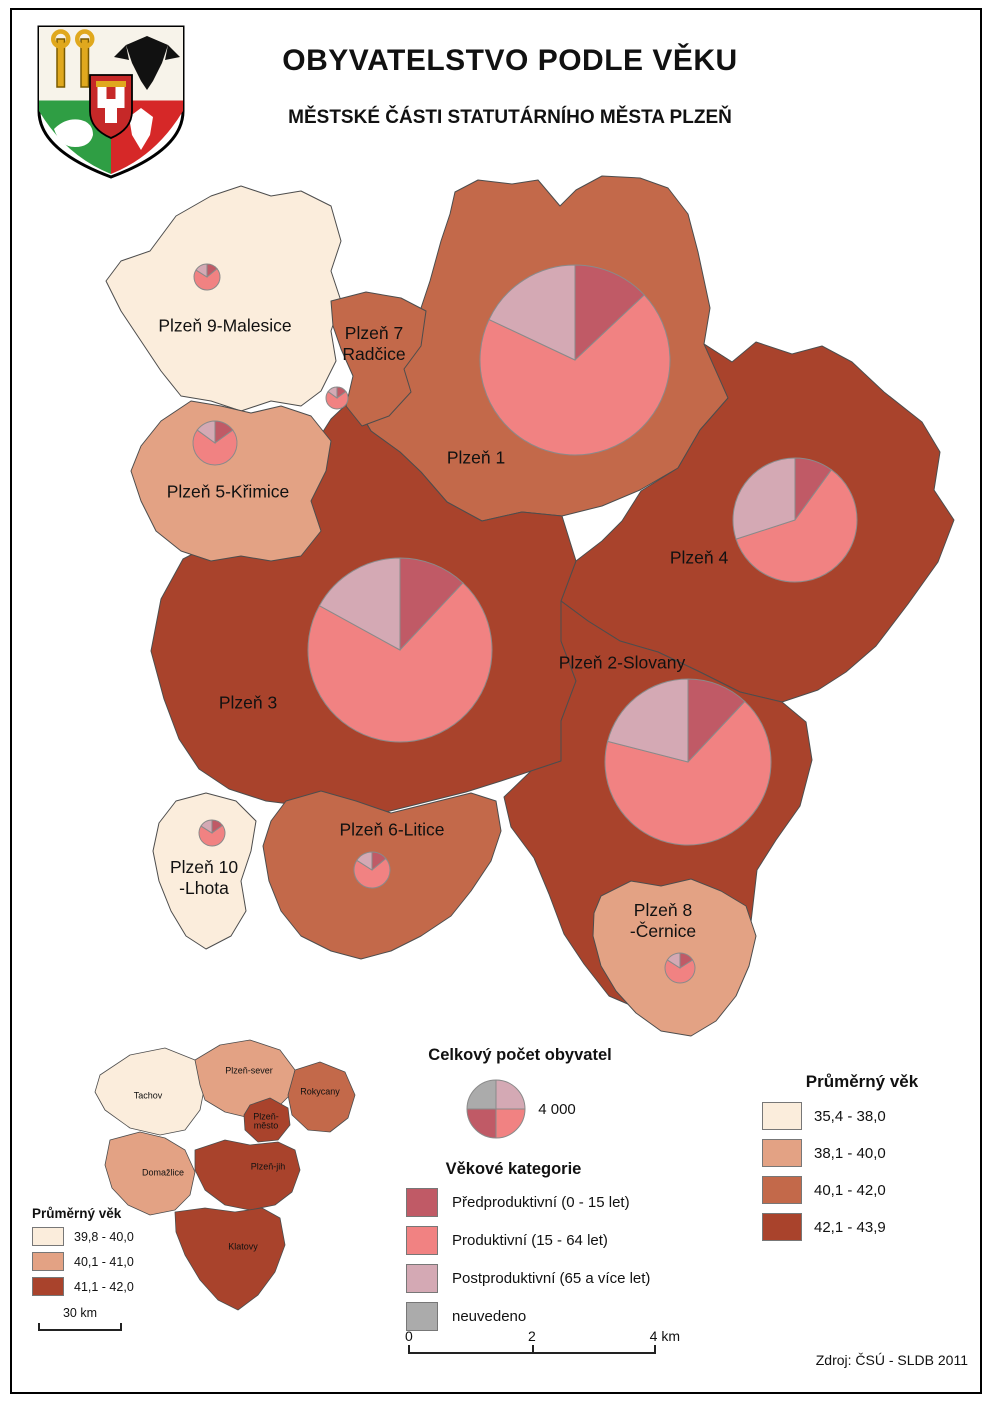 The image size is (992, 1402). Describe the element at coordinates (862, 1190) in the screenshot. I see `legend-row-age-3: 40,1 - 42,0` at that location.